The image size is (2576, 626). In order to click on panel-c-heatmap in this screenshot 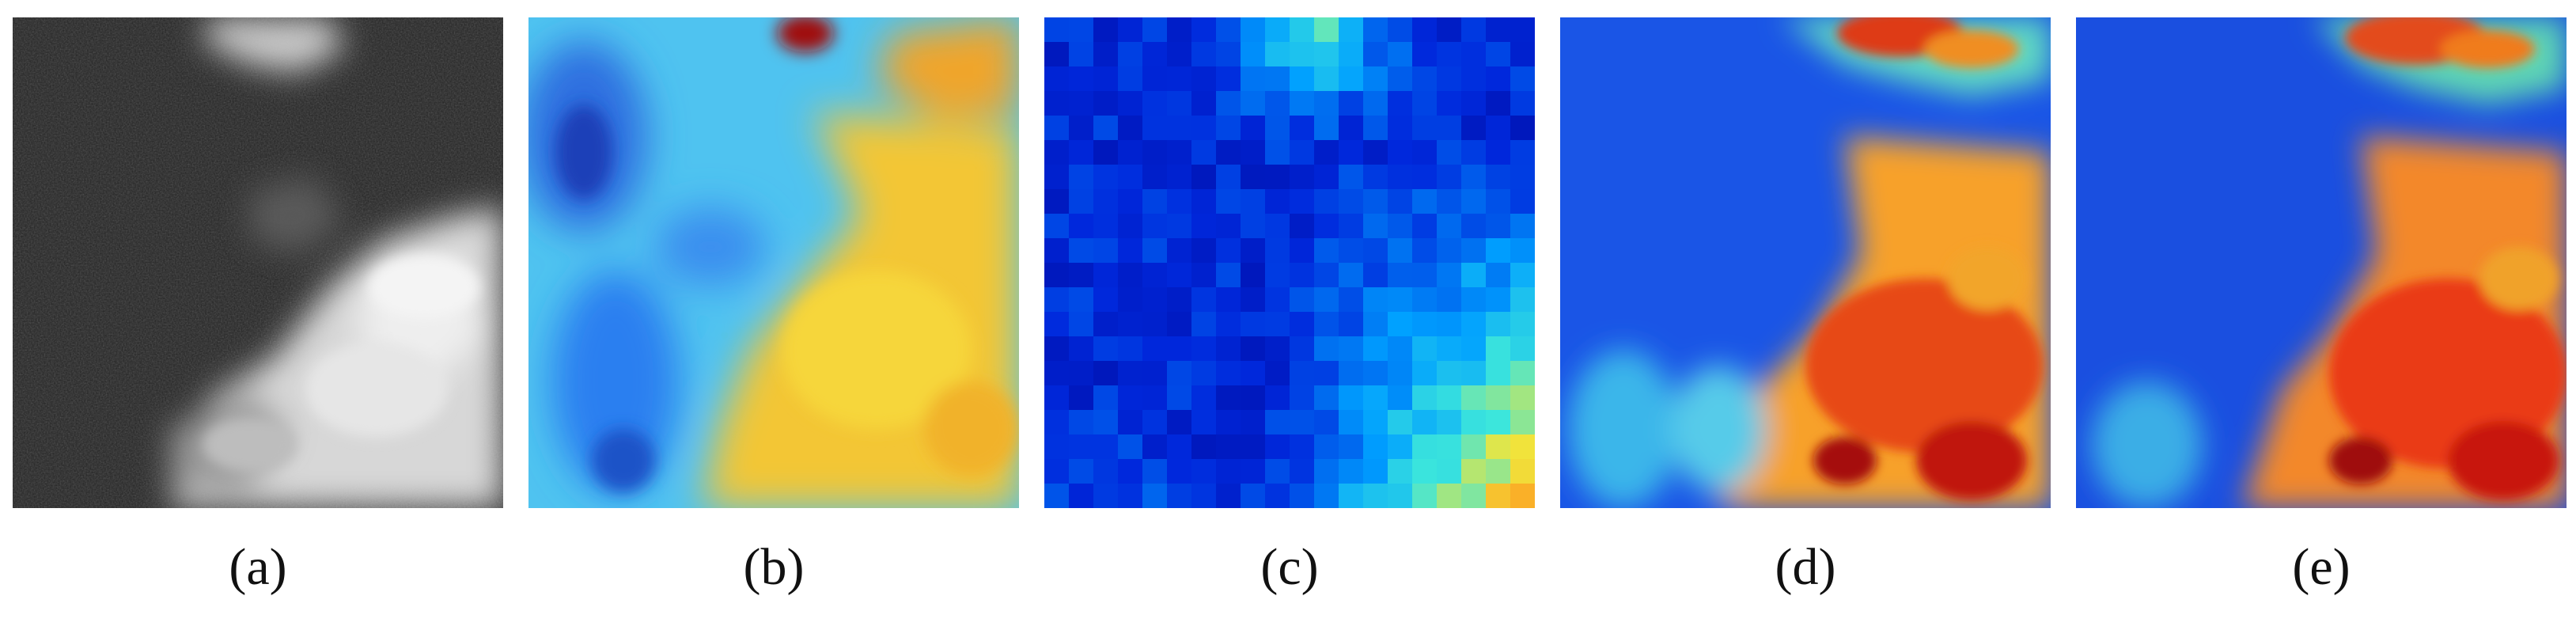, I will do `click(1289, 263)`.